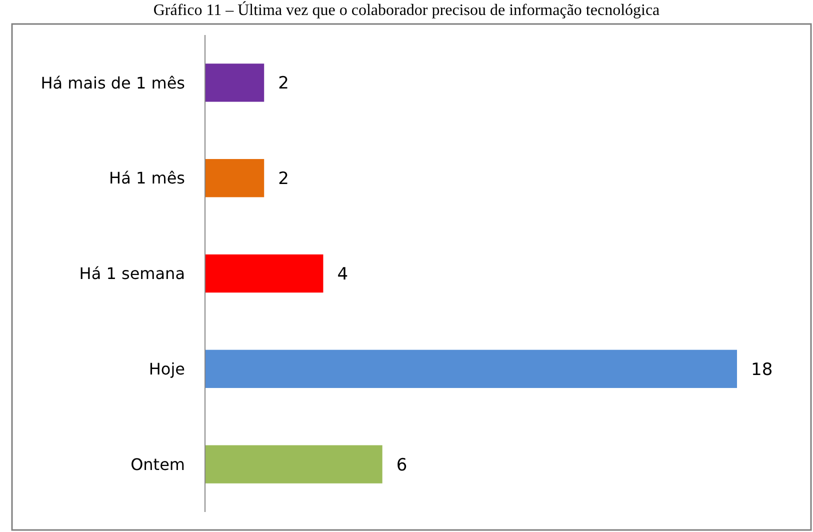  I want to click on data-label: 4, so click(342, 274).